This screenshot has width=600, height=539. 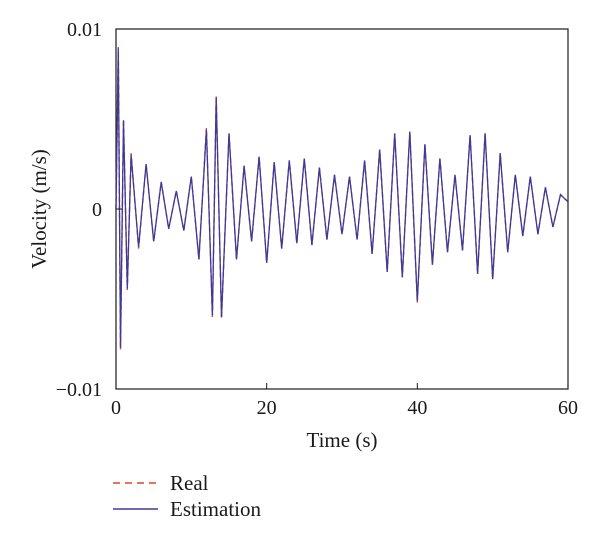 I want to click on legend: Real Estimation, so click(x=187, y=496).